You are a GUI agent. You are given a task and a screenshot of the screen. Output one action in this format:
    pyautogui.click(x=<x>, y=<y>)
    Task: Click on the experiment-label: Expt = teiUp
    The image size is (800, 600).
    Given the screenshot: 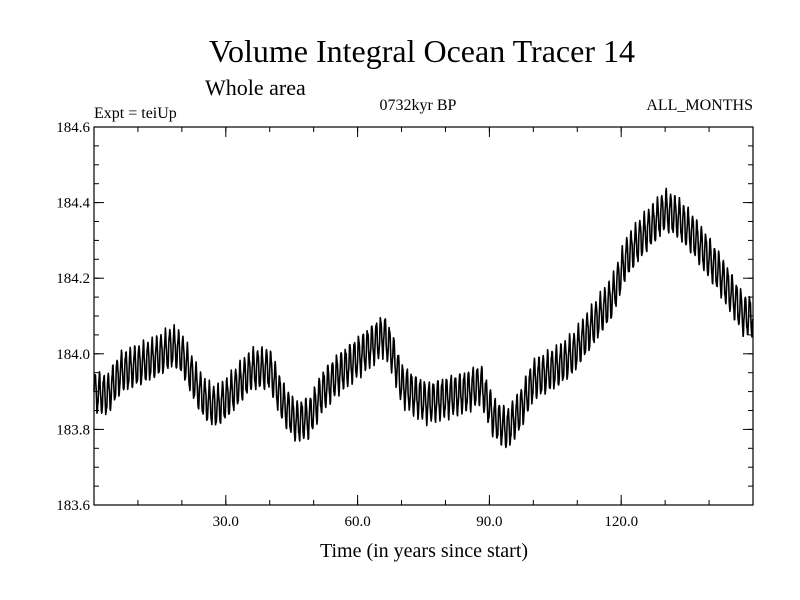 What is the action you would take?
    pyautogui.click(x=135, y=113)
    